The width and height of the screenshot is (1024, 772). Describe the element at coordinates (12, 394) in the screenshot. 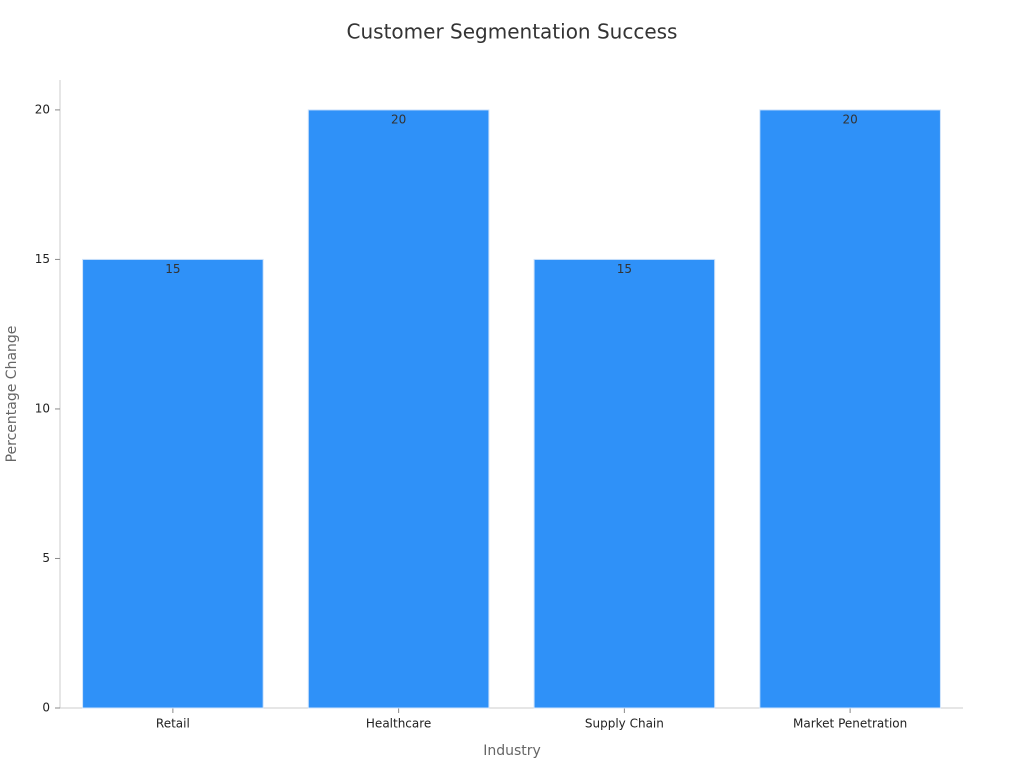

I see `y-axis-label: Percentage Change` at that location.